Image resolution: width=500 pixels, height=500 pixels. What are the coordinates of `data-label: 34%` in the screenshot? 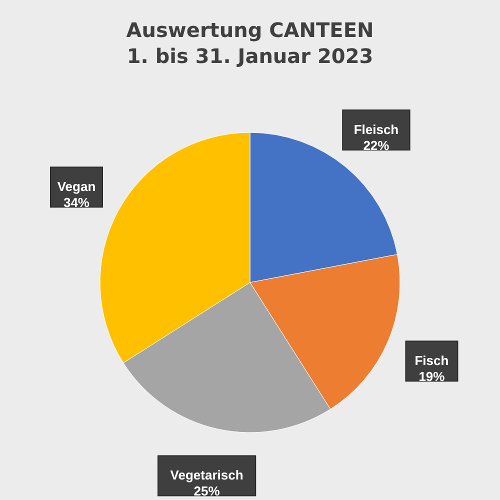 It's located at (76, 202).